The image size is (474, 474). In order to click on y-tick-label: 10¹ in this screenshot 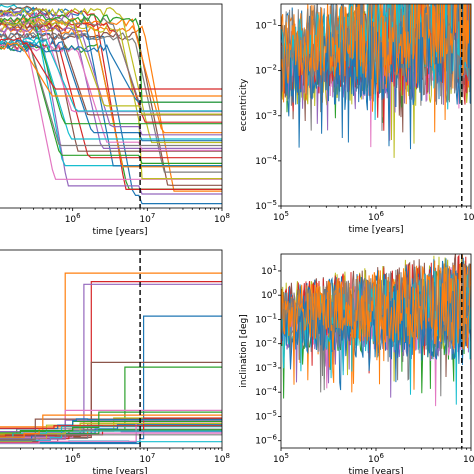, I will do `click(269, 270)`.